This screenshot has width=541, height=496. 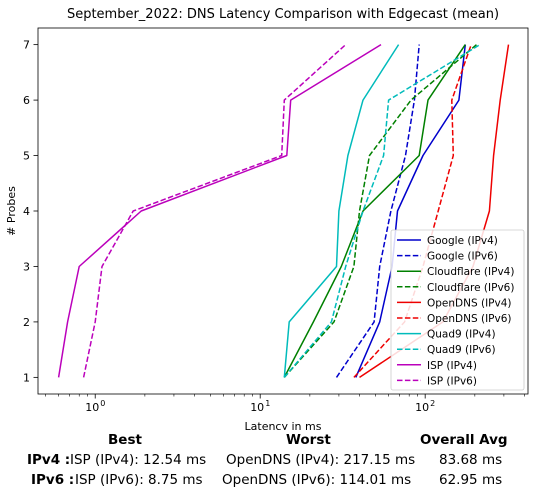 What do you see at coordinates (26, 377) in the screenshot?
I see `y-tick-label: 1` at bounding box center [26, 377].